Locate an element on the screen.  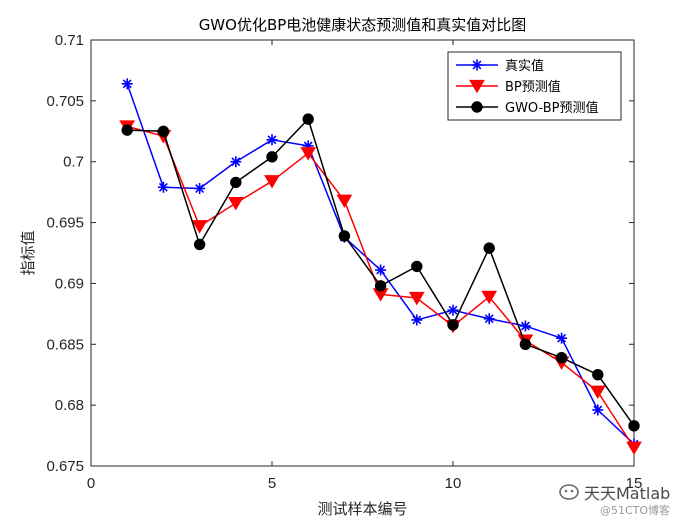
legend-label: BP预测值 is located at coordinates (533, 87).